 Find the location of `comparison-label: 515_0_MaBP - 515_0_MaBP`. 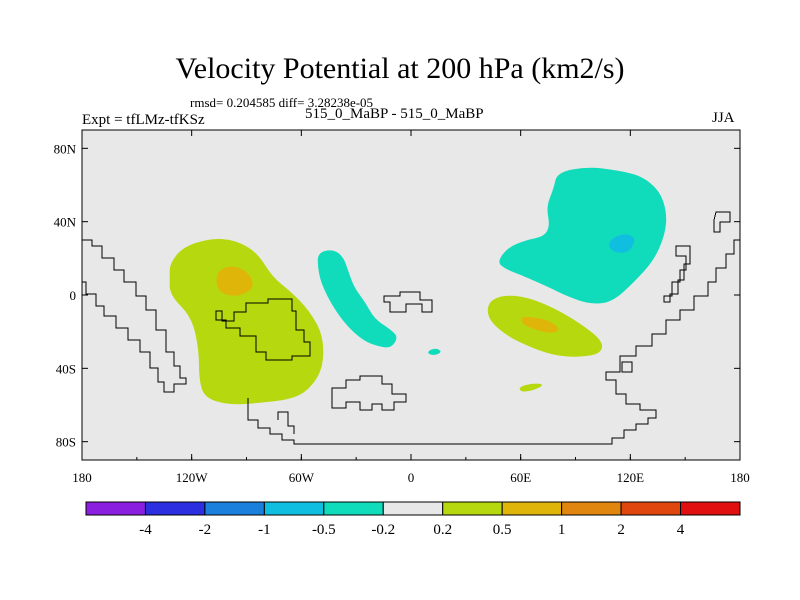

comparison-label: 515_0_MaBP - 515_0_MaBP is located at coordinates (394, 114).